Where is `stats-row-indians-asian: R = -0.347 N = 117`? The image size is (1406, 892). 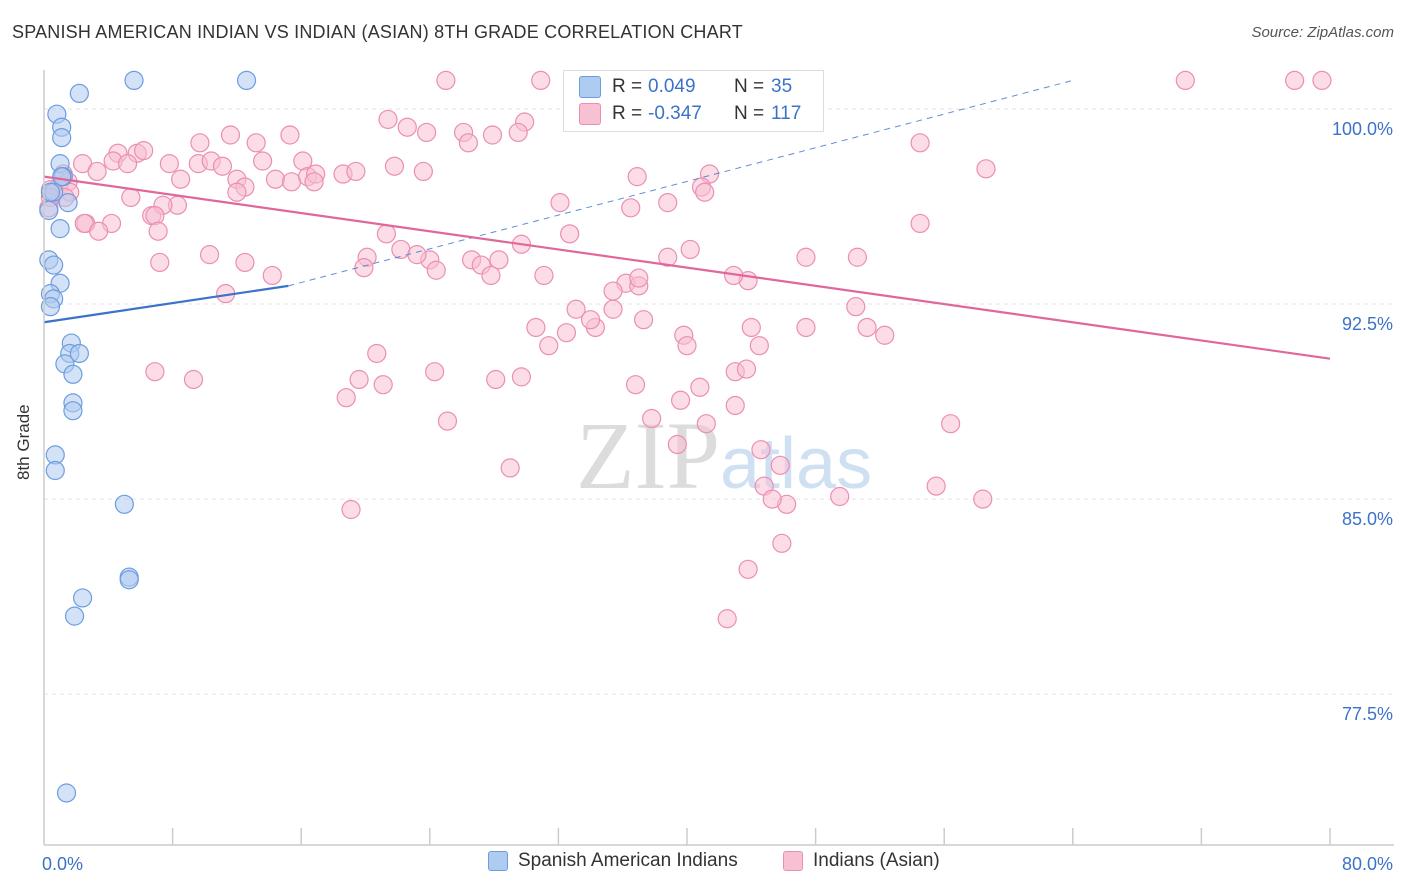 stats-row-indians-asian: R = -0.347 N = 117 is located at coordinates (693, 114).